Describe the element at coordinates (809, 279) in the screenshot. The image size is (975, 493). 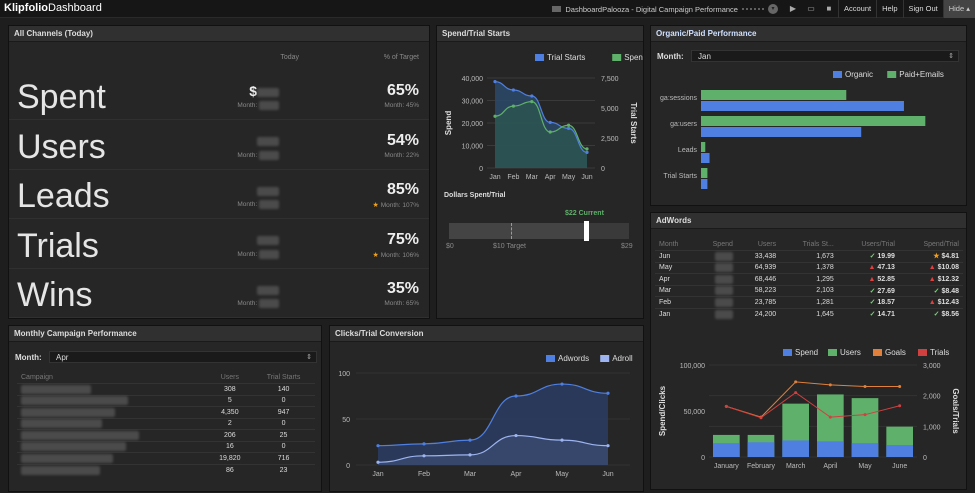
I see `table-row: Apr 68,446 1,295 ▲ 52.85 ▲ $12.32` at that location.